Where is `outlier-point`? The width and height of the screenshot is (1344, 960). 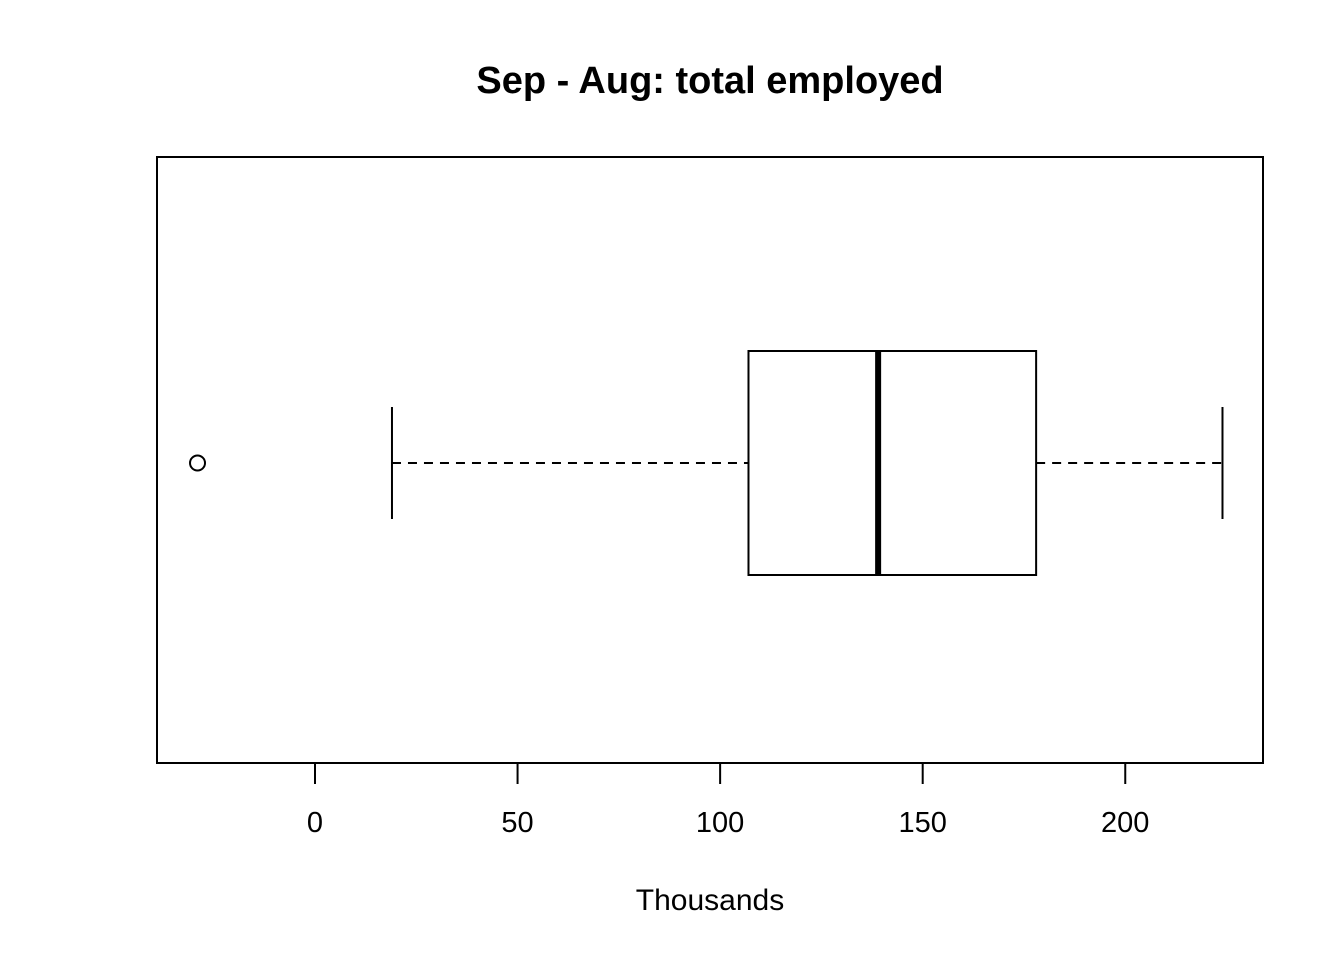
outlier-point is located at coordinates (198, 463).